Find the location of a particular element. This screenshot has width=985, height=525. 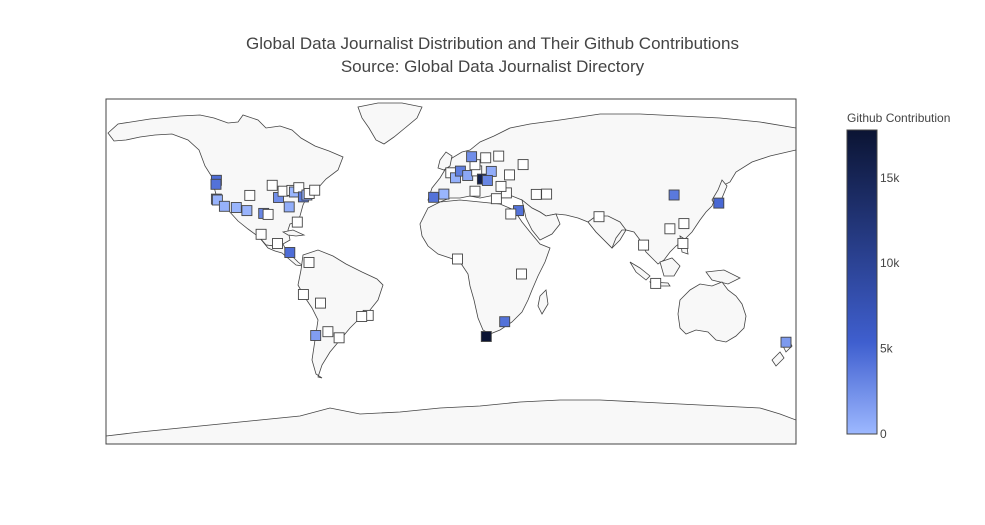

land-madagascar is located at coordinates (543, 302).